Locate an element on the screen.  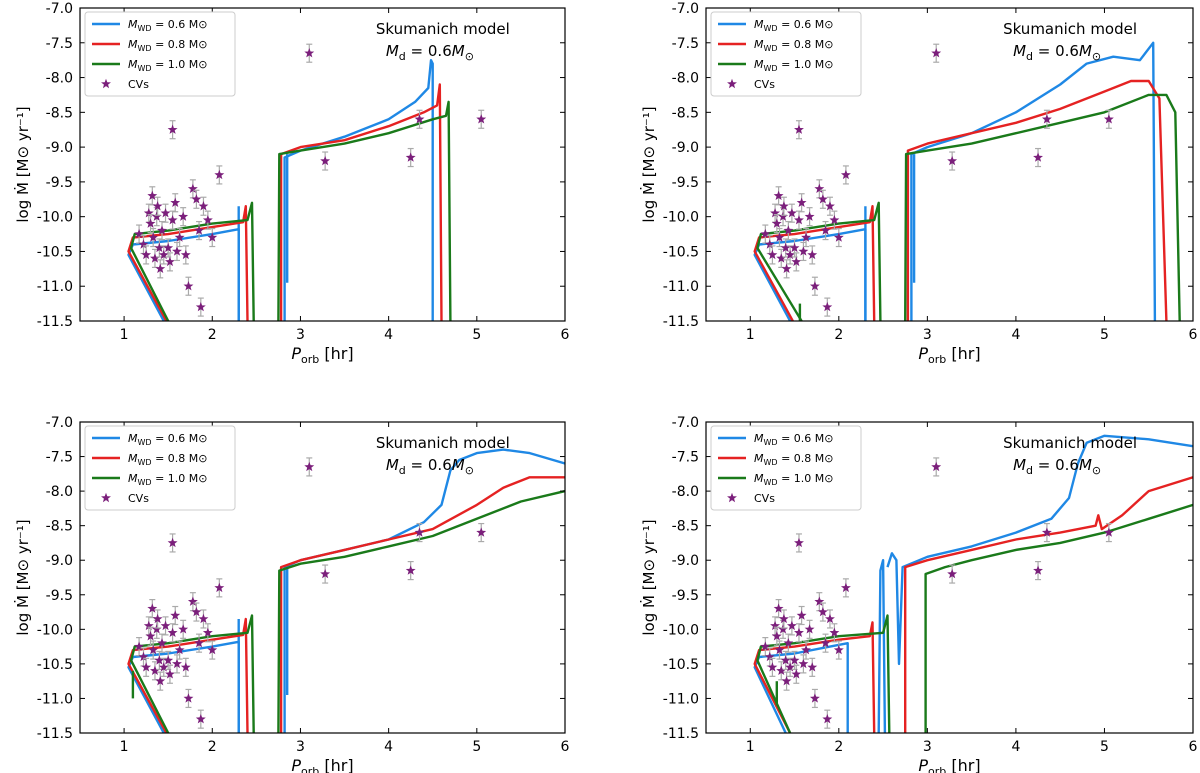
legend-star-icon is located at coordinates (732, 83).